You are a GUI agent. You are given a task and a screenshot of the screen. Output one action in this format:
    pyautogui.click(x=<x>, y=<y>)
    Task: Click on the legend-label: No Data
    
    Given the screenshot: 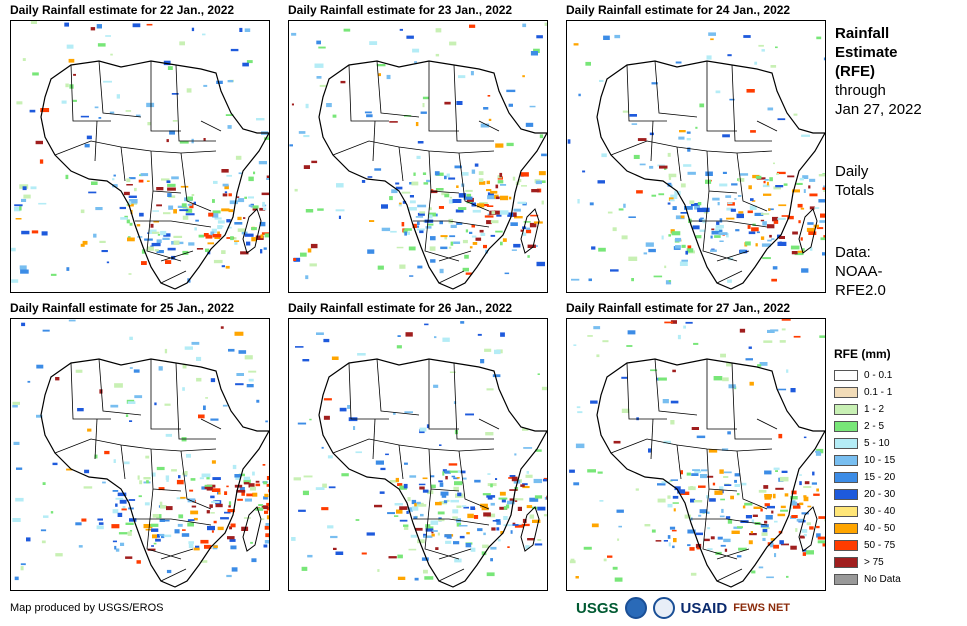 What is the action you would take?
    pyautogui.click(x=882, y=579)
    